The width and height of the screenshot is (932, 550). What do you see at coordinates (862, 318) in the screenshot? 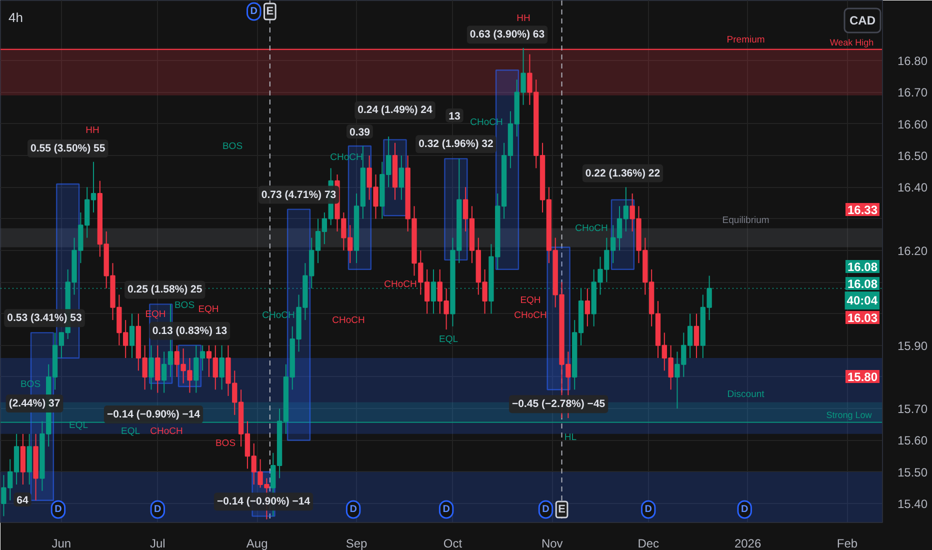
I see `annotation: 16.03` at bounding box center [862, 318].